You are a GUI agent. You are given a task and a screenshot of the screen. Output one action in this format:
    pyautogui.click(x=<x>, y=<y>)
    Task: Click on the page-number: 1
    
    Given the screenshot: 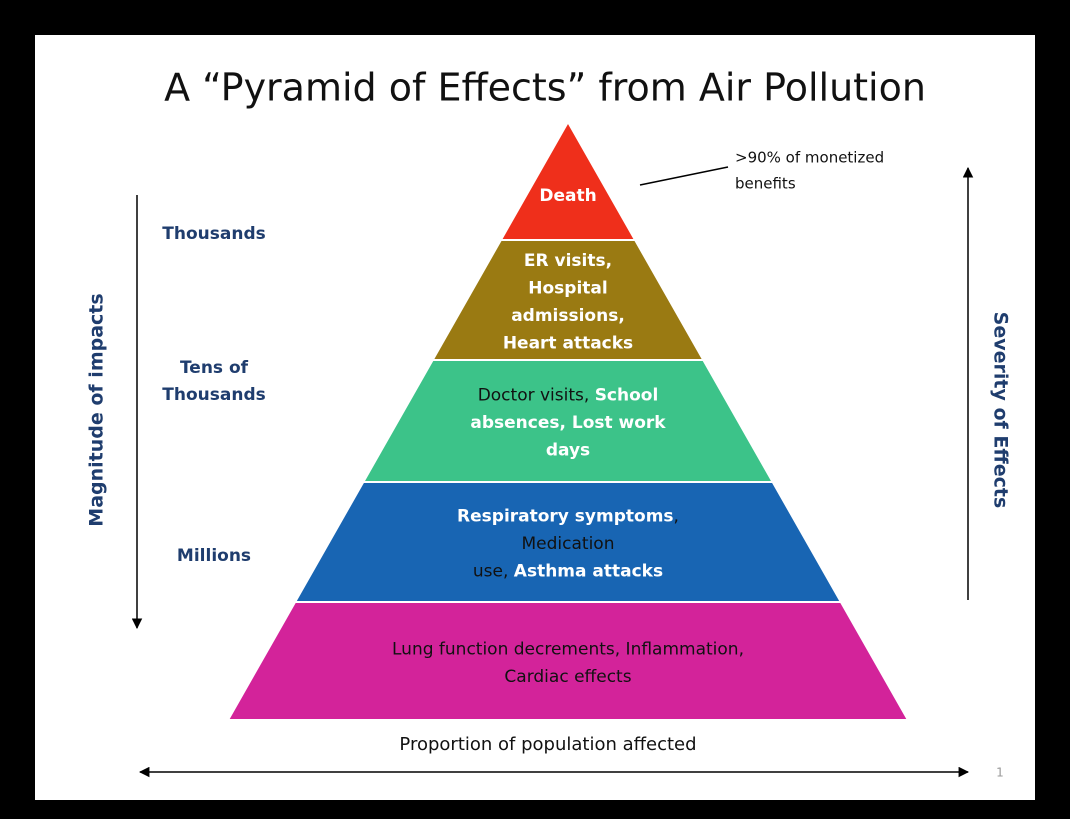 What is the action you would take?
    pyautogui.click(x=1000, y=773)
    